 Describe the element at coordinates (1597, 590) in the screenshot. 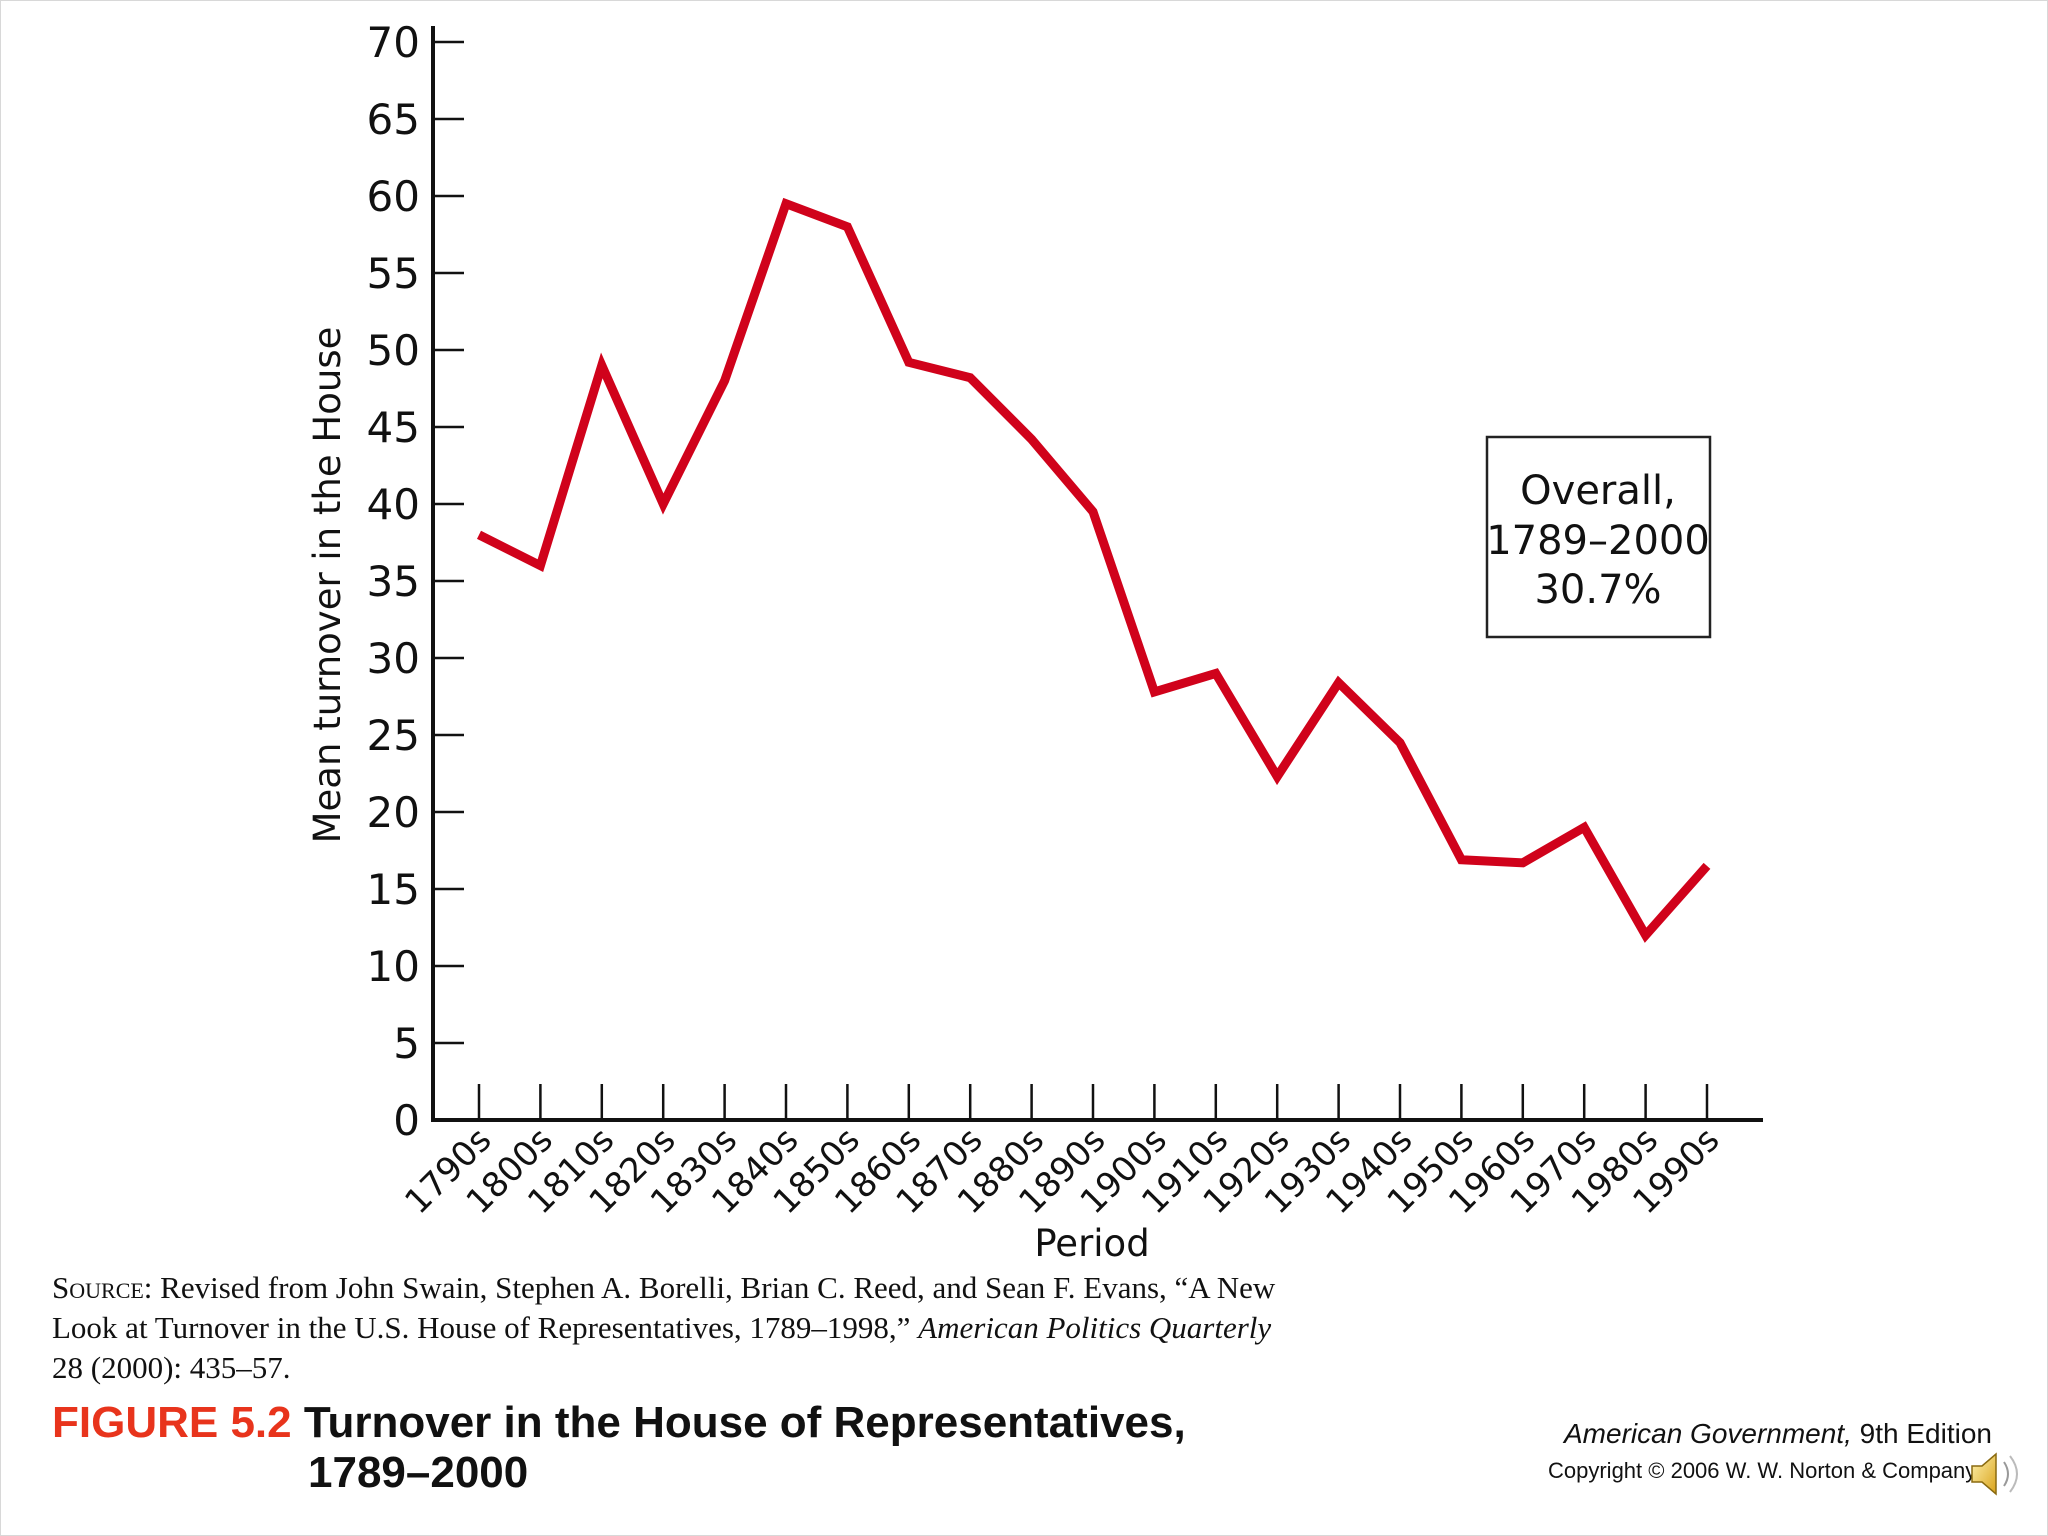

I see `annotation-line-3: 30.7%` at that location.